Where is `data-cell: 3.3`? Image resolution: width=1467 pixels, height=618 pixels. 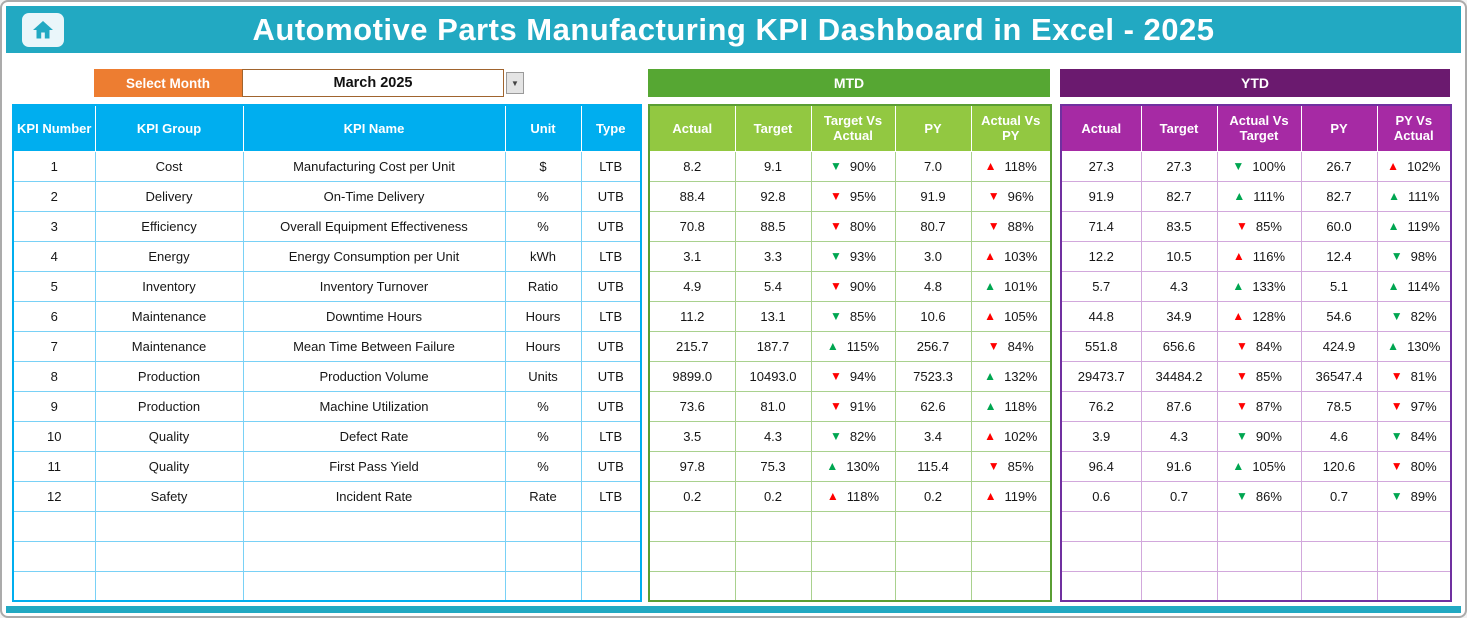 data-cell: 3.3 is located at coordinates (773, 256).